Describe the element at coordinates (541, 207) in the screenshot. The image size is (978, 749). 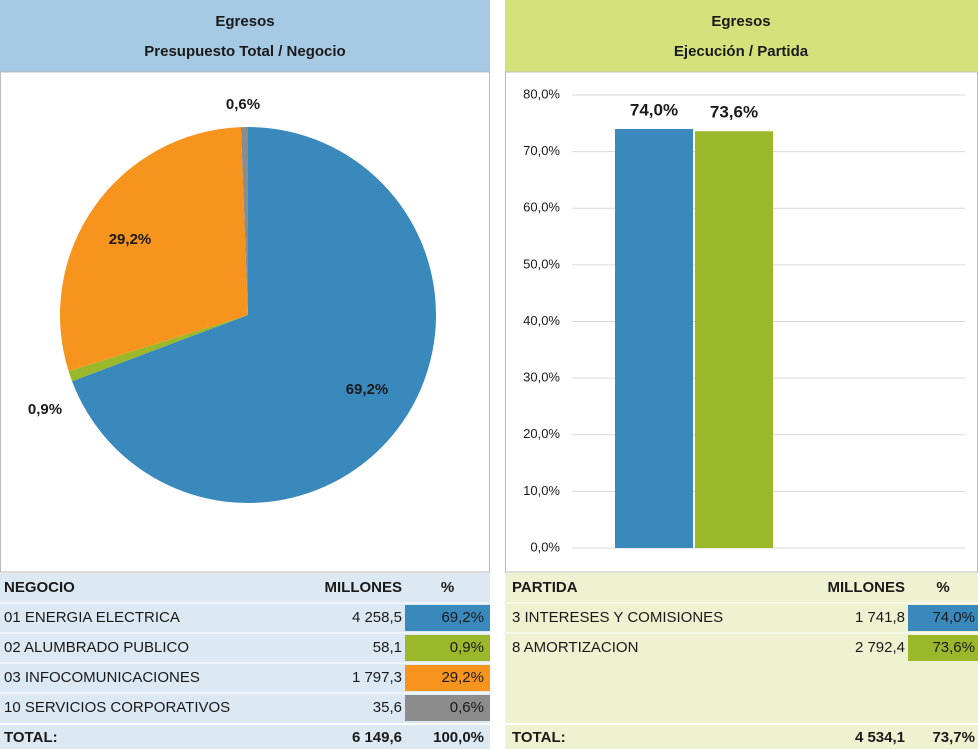
I see `y-tick-label: 60,0%` at that location.